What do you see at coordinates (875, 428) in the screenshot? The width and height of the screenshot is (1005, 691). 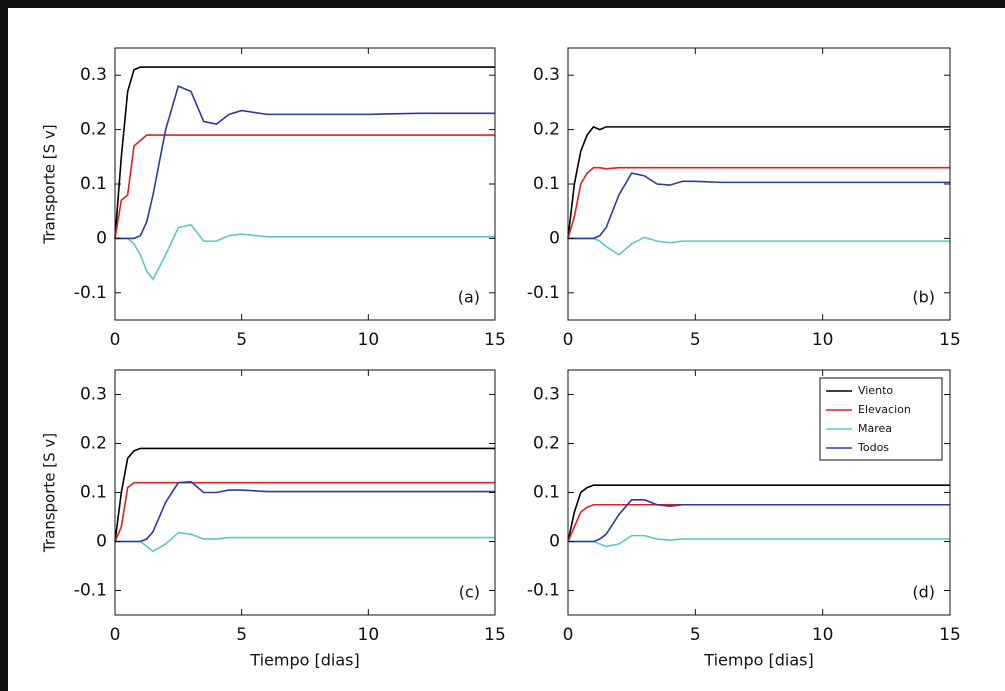 I see `legend-label: Marea` at bounding box center [875, 428].